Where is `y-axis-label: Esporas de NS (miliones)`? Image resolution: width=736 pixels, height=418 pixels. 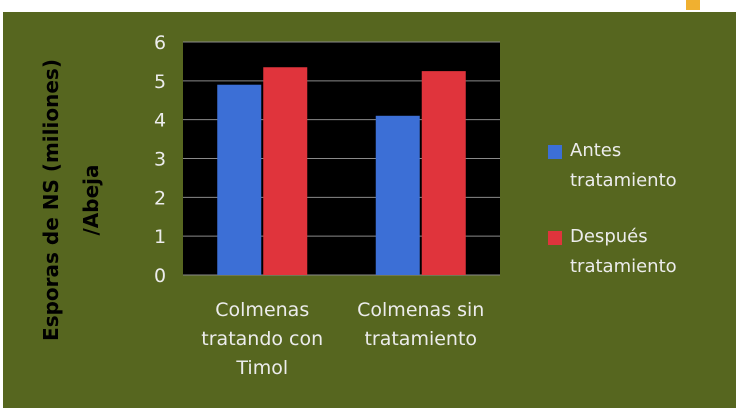
y-axis-label: Esporas de NS (miliones) is located at coordinates (51, 200).